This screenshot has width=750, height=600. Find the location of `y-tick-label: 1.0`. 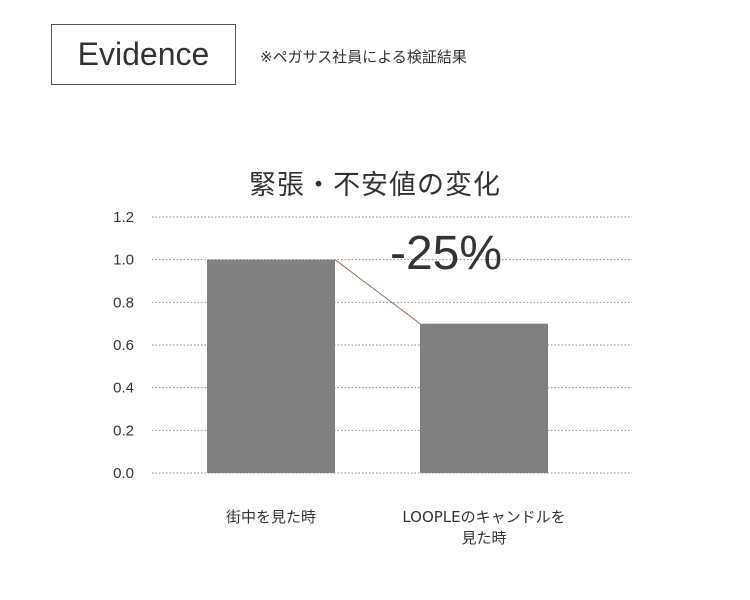

y-tick-label: 1.0 is located at coordinates (123, 260).